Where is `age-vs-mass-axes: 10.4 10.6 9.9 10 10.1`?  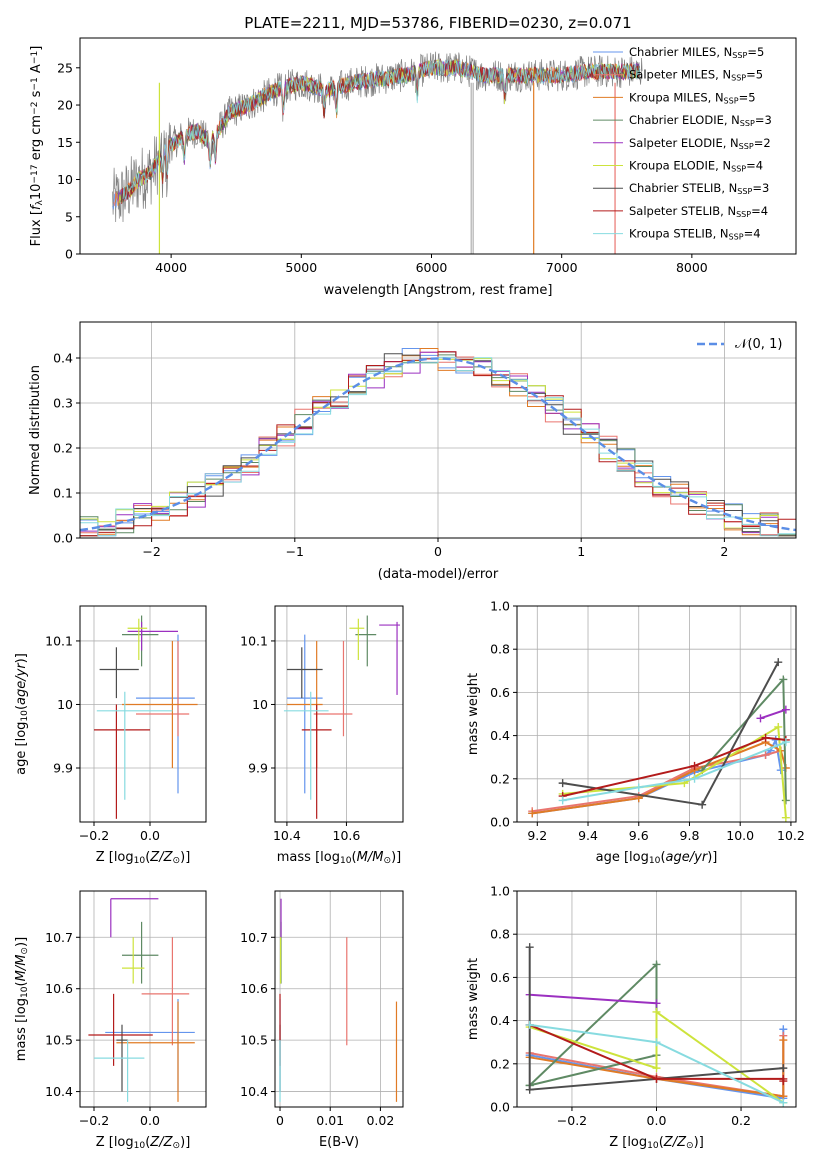
age-vs-mass-axes: 10.4 10.6 9.9 10 10.1 is located at coordinates (300, 738).